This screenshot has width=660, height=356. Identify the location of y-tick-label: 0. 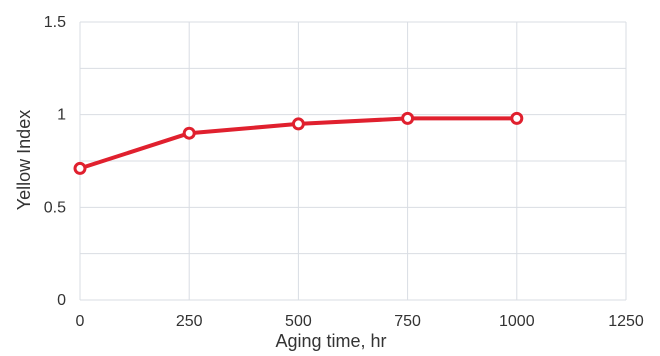
(61, 300).